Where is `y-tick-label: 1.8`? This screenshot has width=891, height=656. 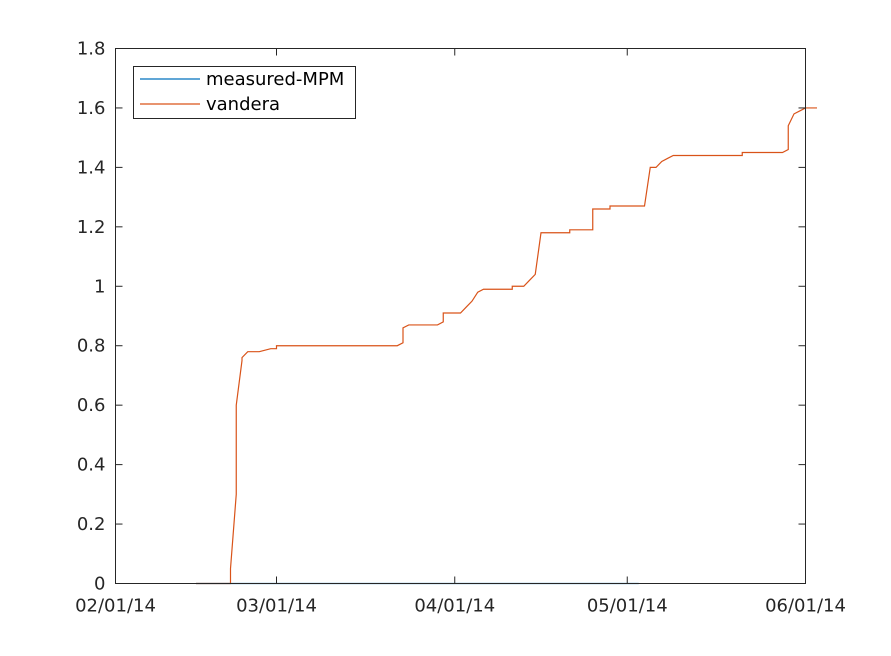 y-tick-label: 1.8 is located at coordinates (91, 49).